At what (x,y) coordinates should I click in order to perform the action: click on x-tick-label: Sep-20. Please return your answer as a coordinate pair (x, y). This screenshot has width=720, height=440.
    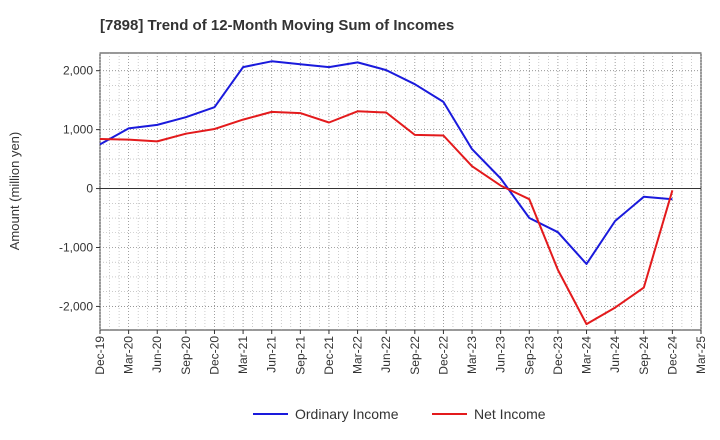
    Looking at the image, I should click on (186, 355).